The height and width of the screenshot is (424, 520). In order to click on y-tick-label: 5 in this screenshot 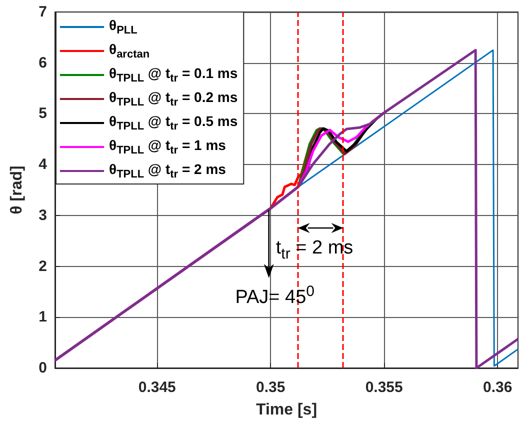, I will do `click(42, 113)`.